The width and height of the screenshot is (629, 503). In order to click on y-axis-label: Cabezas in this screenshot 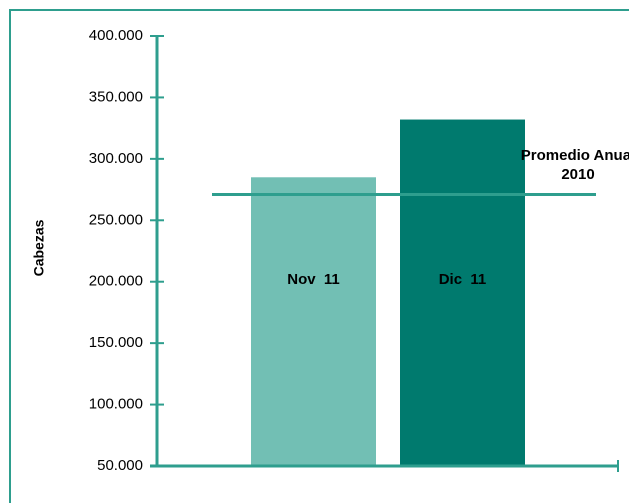, I will do `click(39, 247)`.